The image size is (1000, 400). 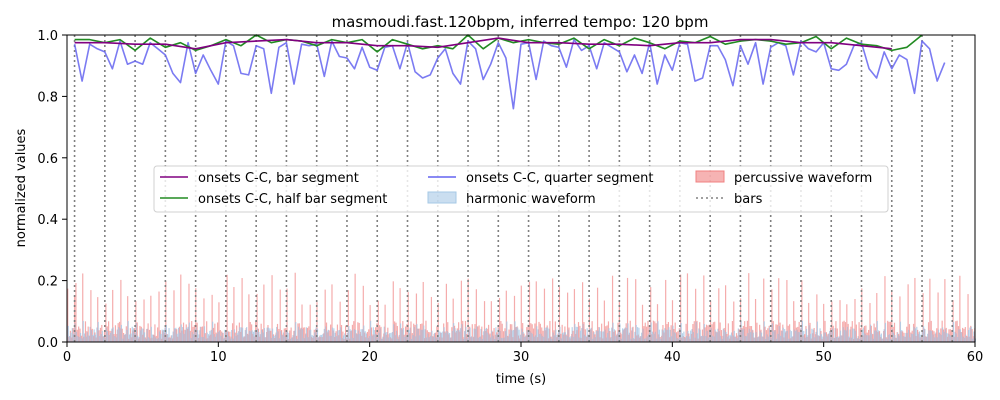 What do you see at coordinates (803, 178) in the screenshot?
I see `legend-label-percussive: percussive waveform` at bounding box center [803, 178].